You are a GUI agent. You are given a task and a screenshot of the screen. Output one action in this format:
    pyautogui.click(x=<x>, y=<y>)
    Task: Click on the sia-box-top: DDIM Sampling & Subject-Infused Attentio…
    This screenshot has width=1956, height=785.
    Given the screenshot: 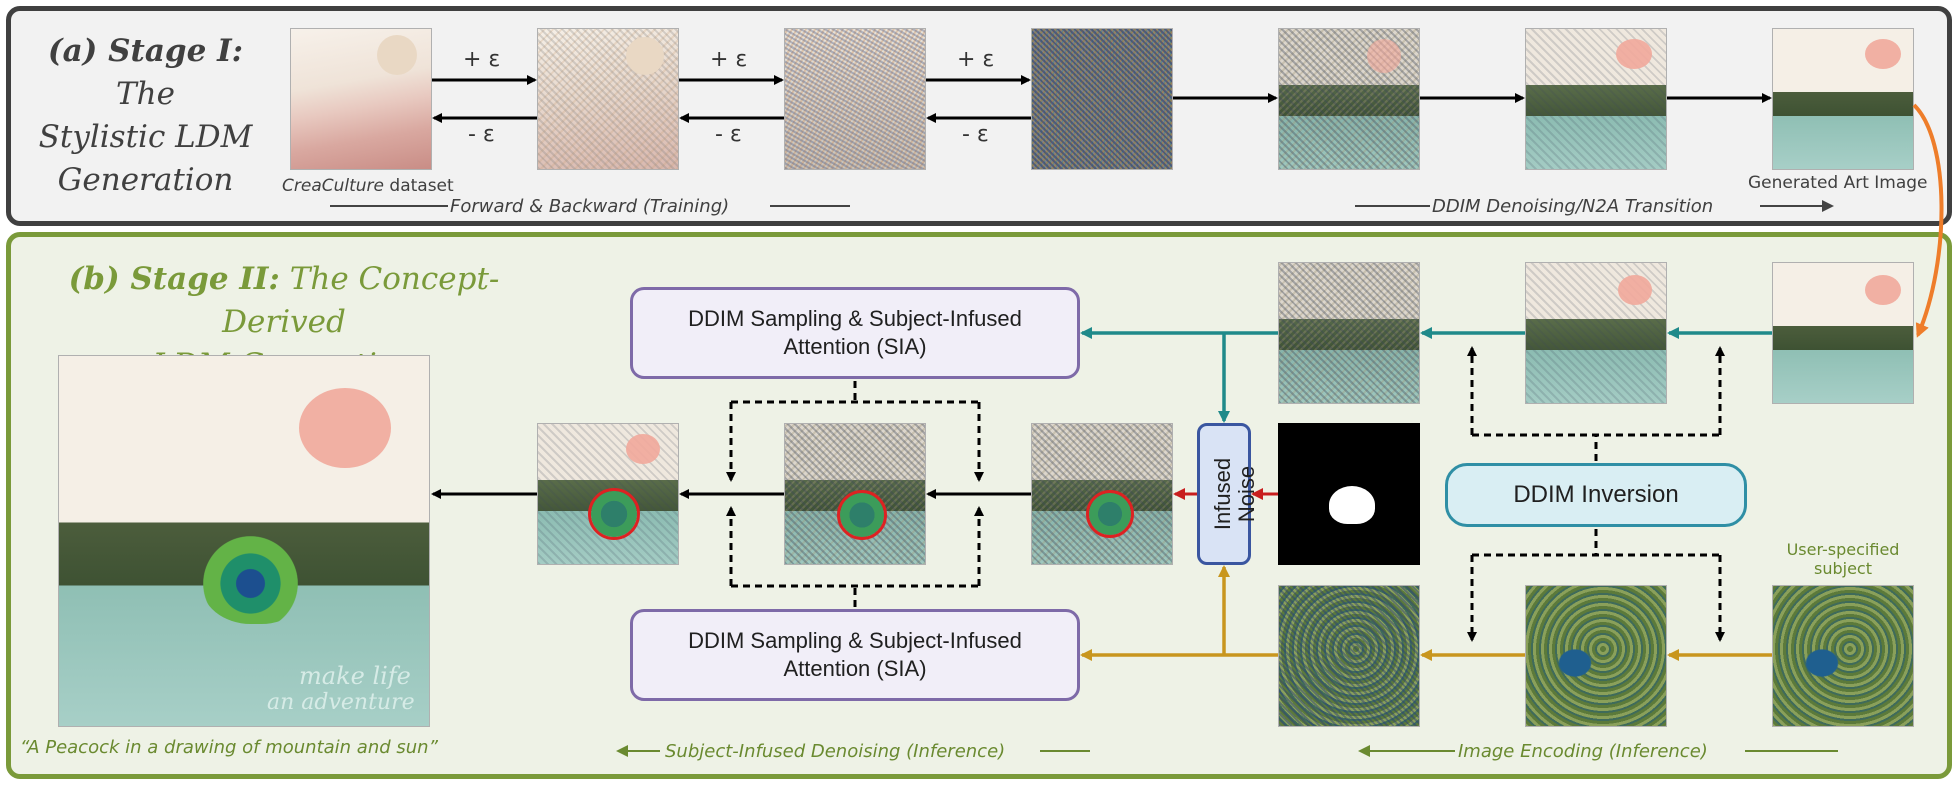 What is the action you would take?
    pyautogui.click(x=855, y=333)
    